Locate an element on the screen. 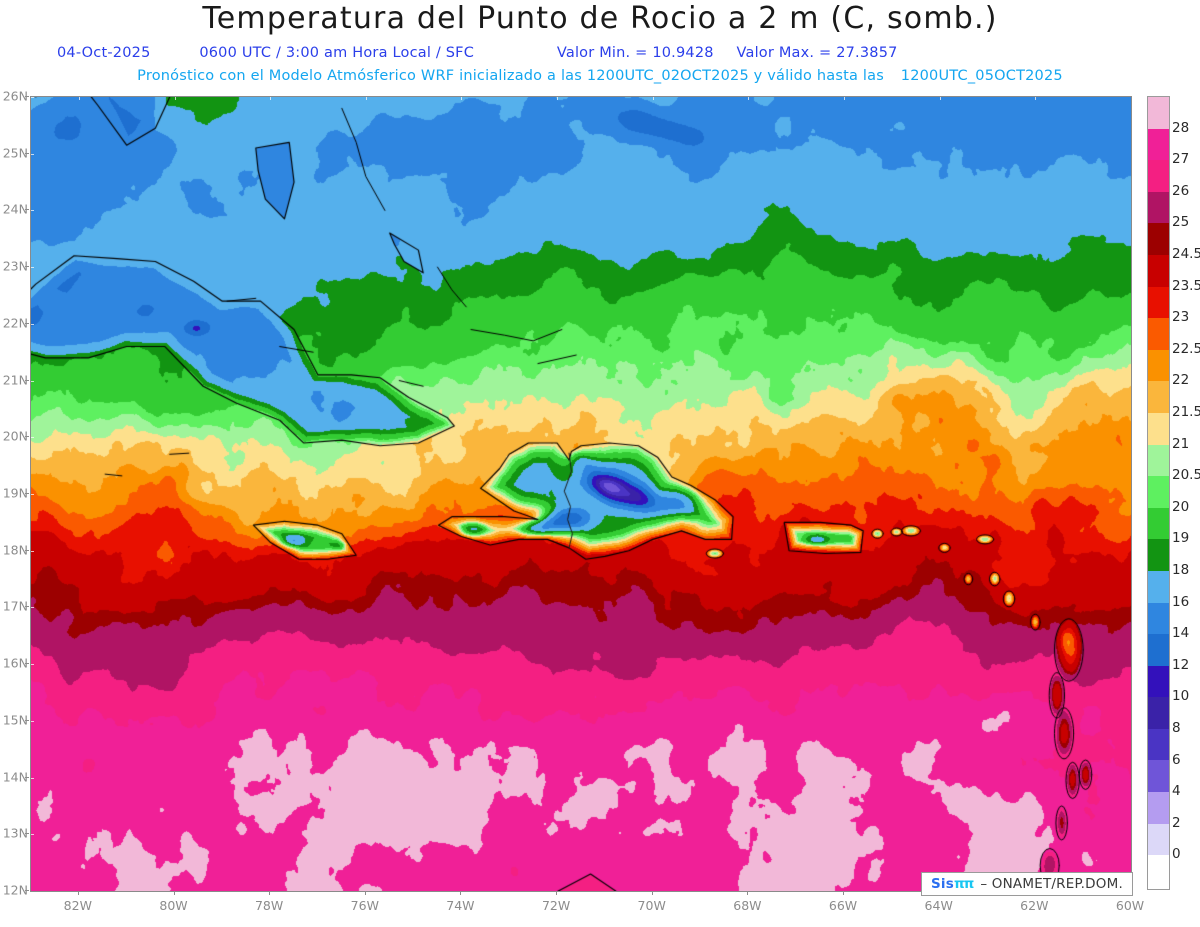  y-tick-label: 15N is located at coordinates (15, 720).